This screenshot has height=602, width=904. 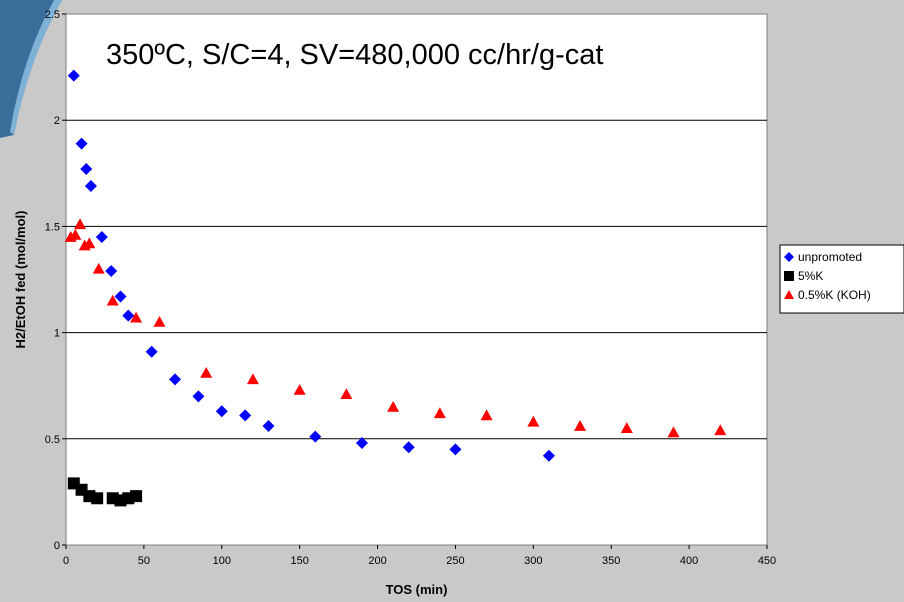 I want to click on y-tick-label: 2.5, so click(x=52, y=15).